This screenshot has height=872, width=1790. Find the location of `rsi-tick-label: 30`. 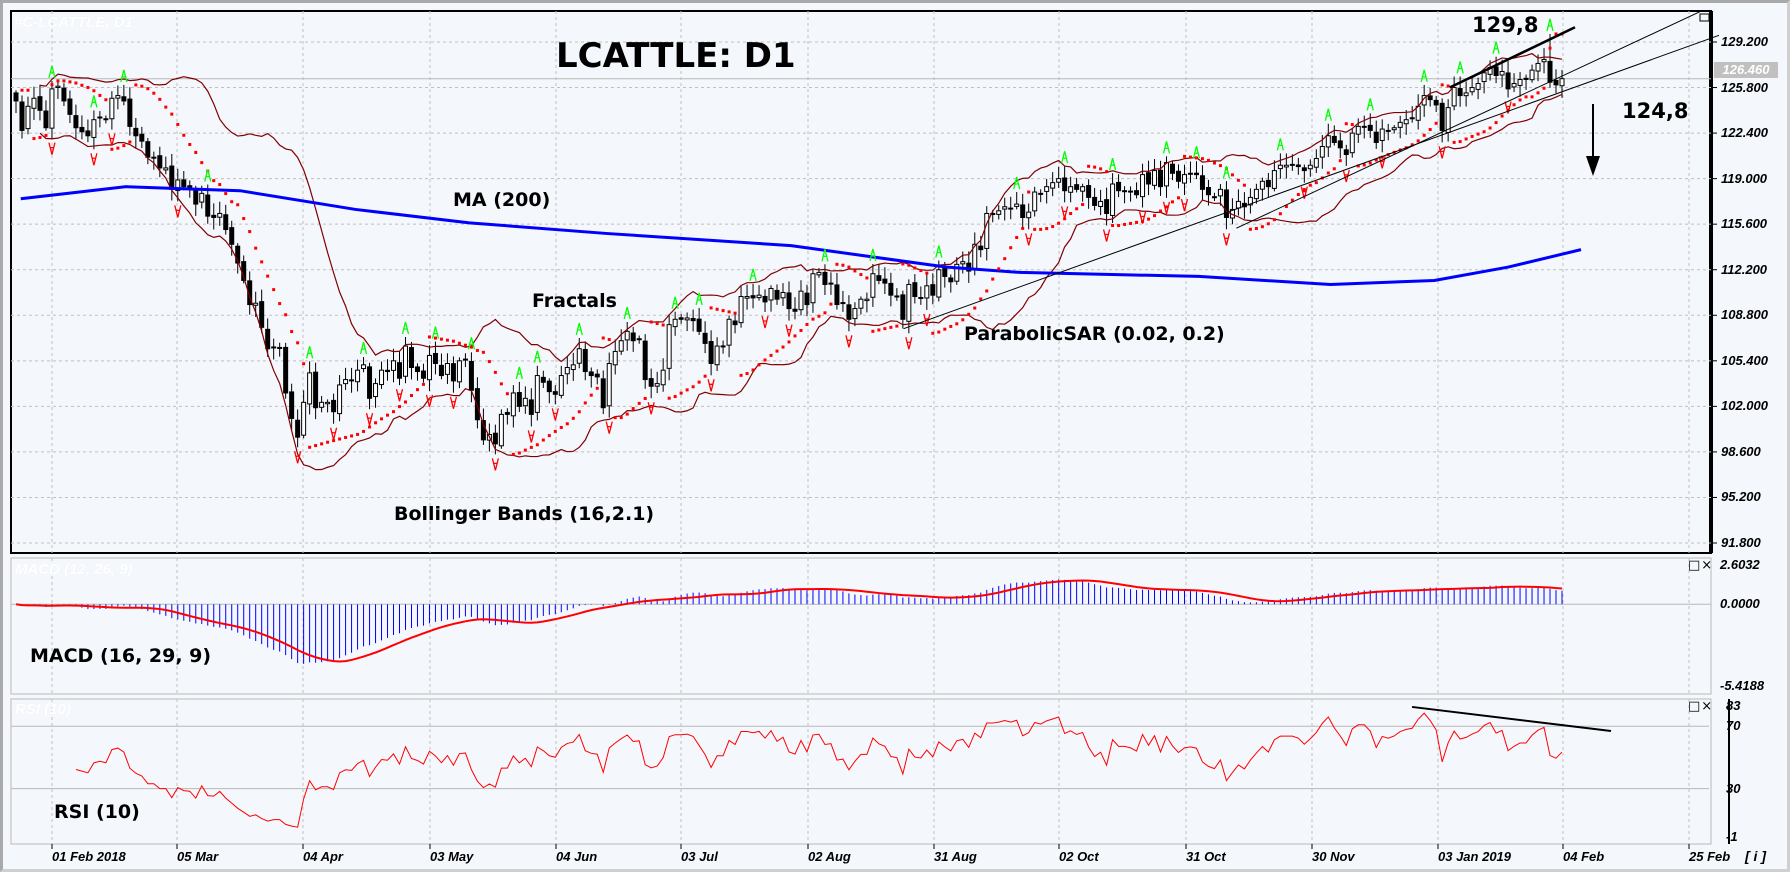

rsi-tick-label: 30 is located at coordinates (1733, 788).